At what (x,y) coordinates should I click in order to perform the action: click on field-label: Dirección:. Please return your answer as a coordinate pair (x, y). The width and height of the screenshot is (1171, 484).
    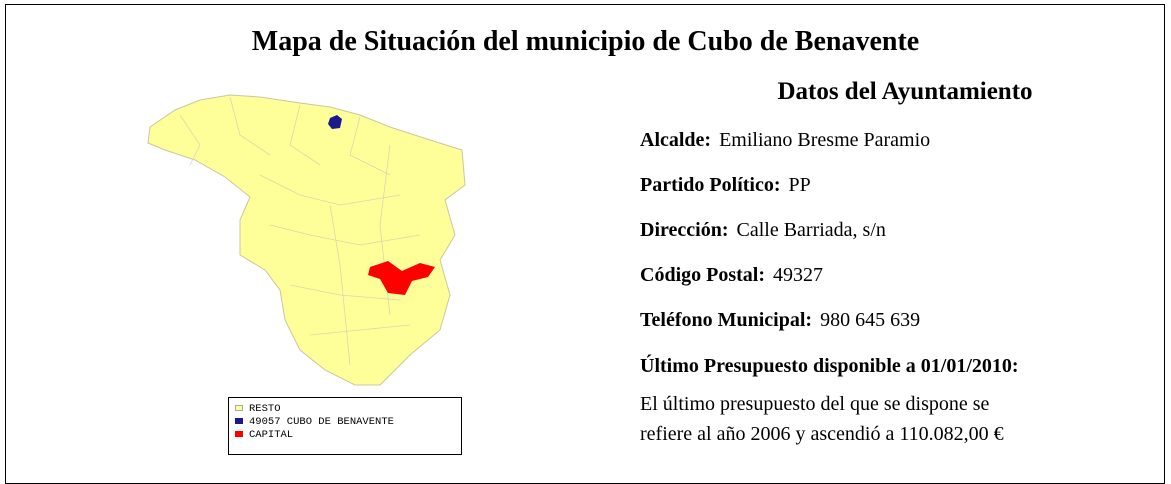
    Looking at the image, I should click on (684, 230).